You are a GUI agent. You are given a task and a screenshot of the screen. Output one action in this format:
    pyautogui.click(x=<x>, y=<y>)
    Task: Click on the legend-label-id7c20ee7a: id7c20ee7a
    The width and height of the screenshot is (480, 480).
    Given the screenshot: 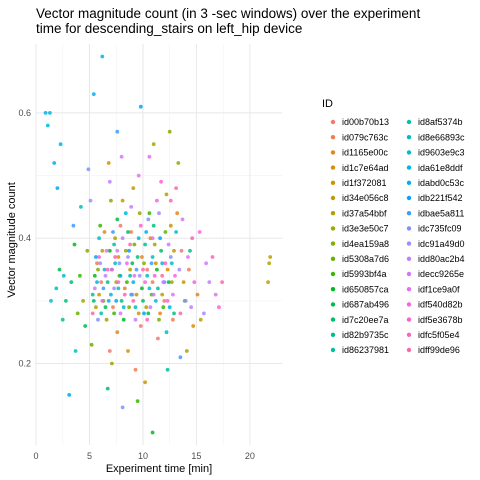 What is the action you would take?
    pyautogui.click(x=365, y=320)
    